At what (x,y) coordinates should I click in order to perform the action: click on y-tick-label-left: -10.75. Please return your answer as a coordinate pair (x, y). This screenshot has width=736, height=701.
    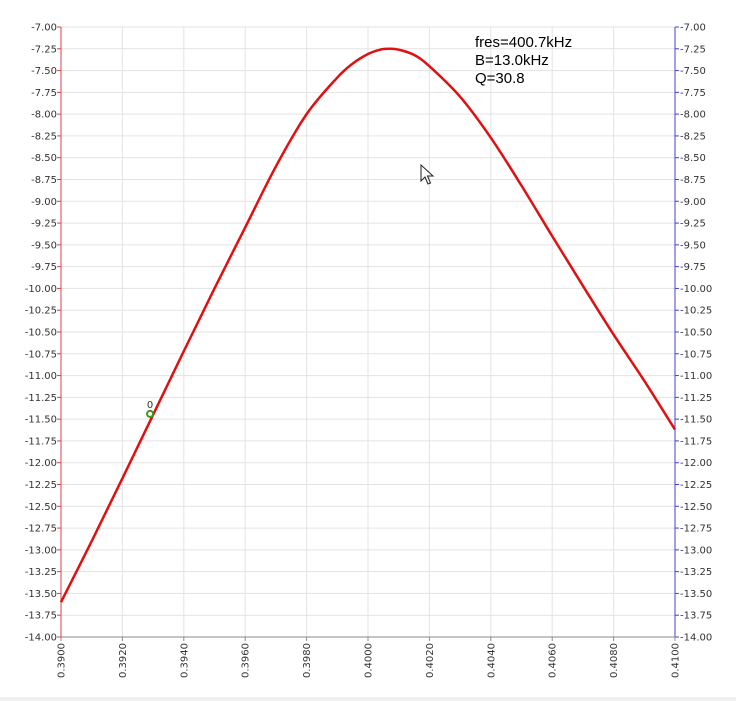
    Looking at the image, I should click on (41, 354).